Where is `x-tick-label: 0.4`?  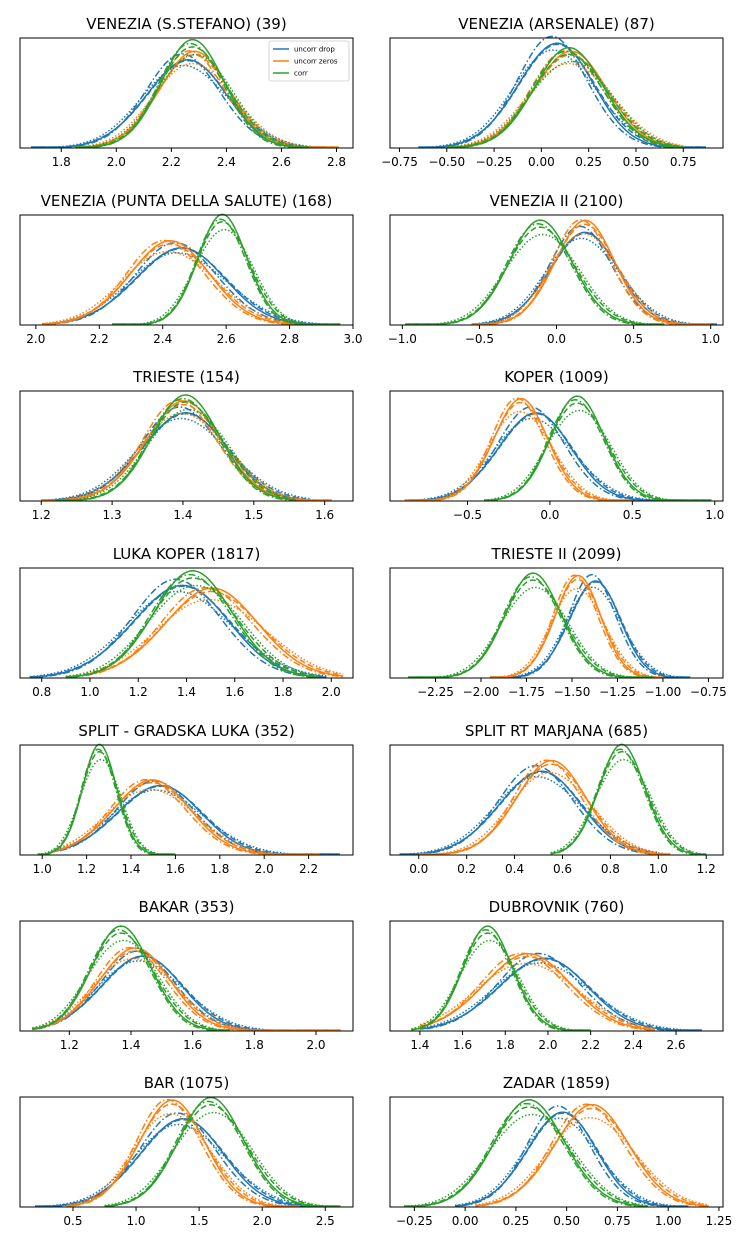
x-tick-label: 0.4 is located at coordinates (514, 869).